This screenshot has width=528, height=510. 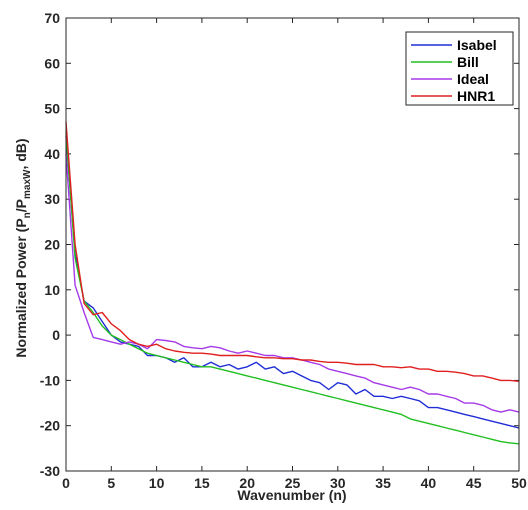 I want to click on y-tick-label: 70, so click(x=52, y=18).